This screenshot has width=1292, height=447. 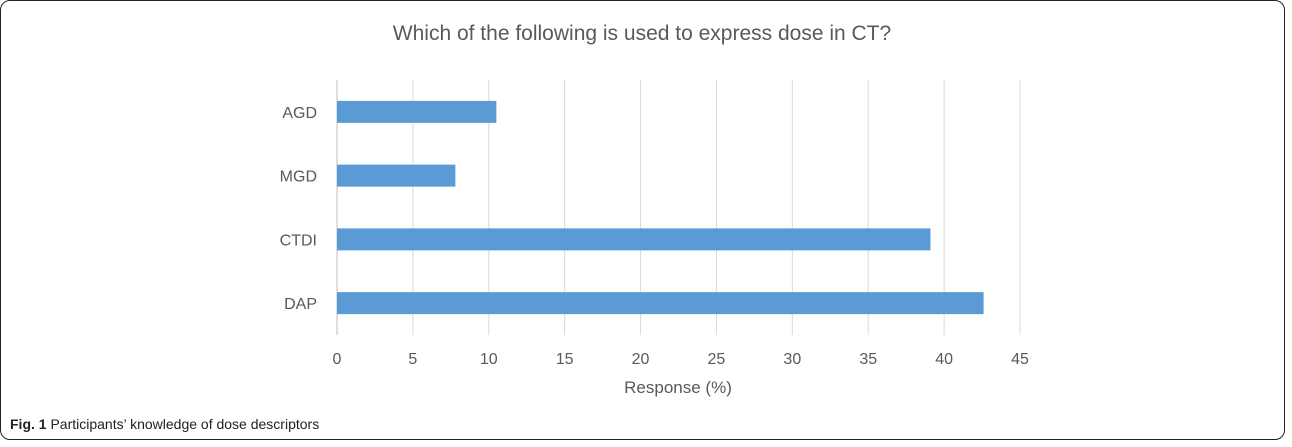 What do you see at coordinates (717, 359) in the screenshot?
I see `x-tick-label: 25` at bounding box center [717, 359].